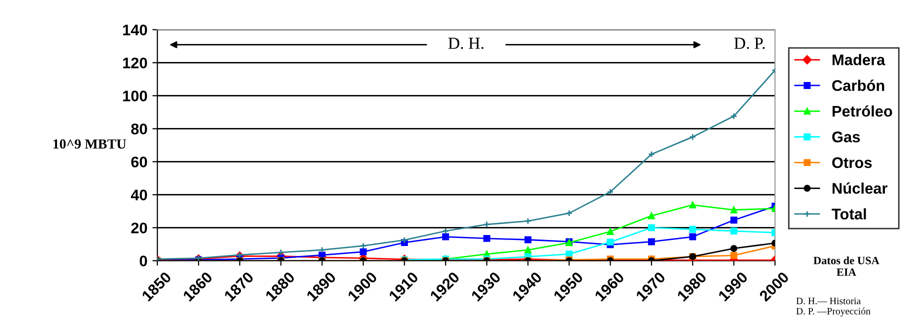 This screenshot has height=330, width=915. Describe the element at coordinates (860, 188) in the screenshot. I see `legend-label: Núclear` at that location.